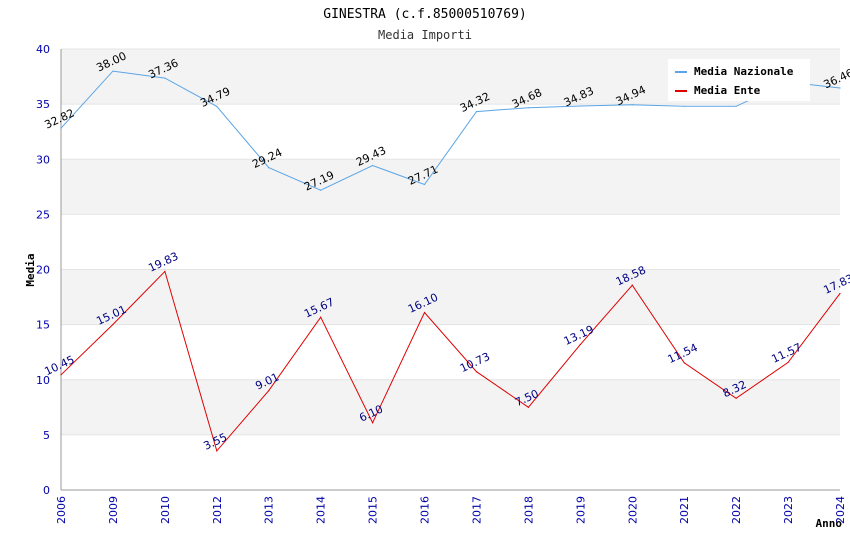  I want to click on y-tick-label: 10, so click(43, 380).